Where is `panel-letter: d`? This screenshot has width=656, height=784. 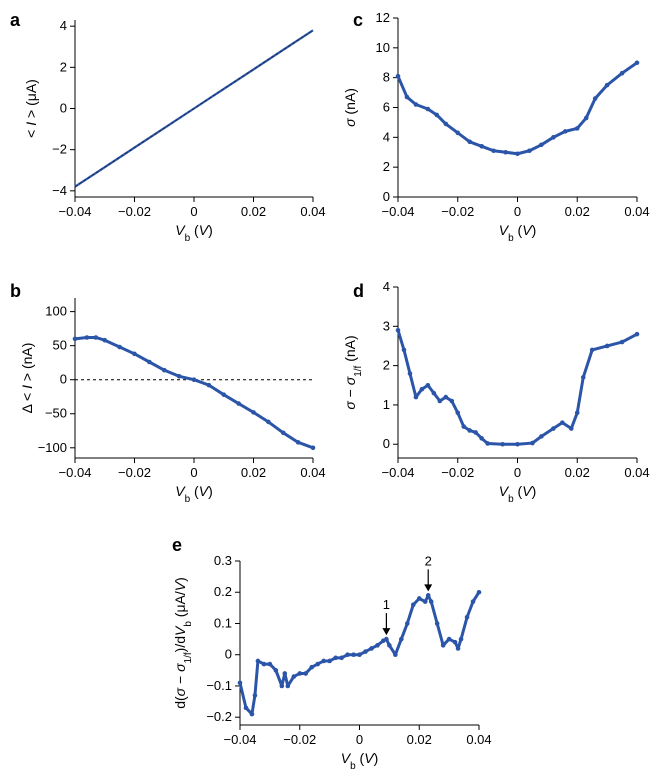
panel-letter: d is located at coordinates (358, 291).